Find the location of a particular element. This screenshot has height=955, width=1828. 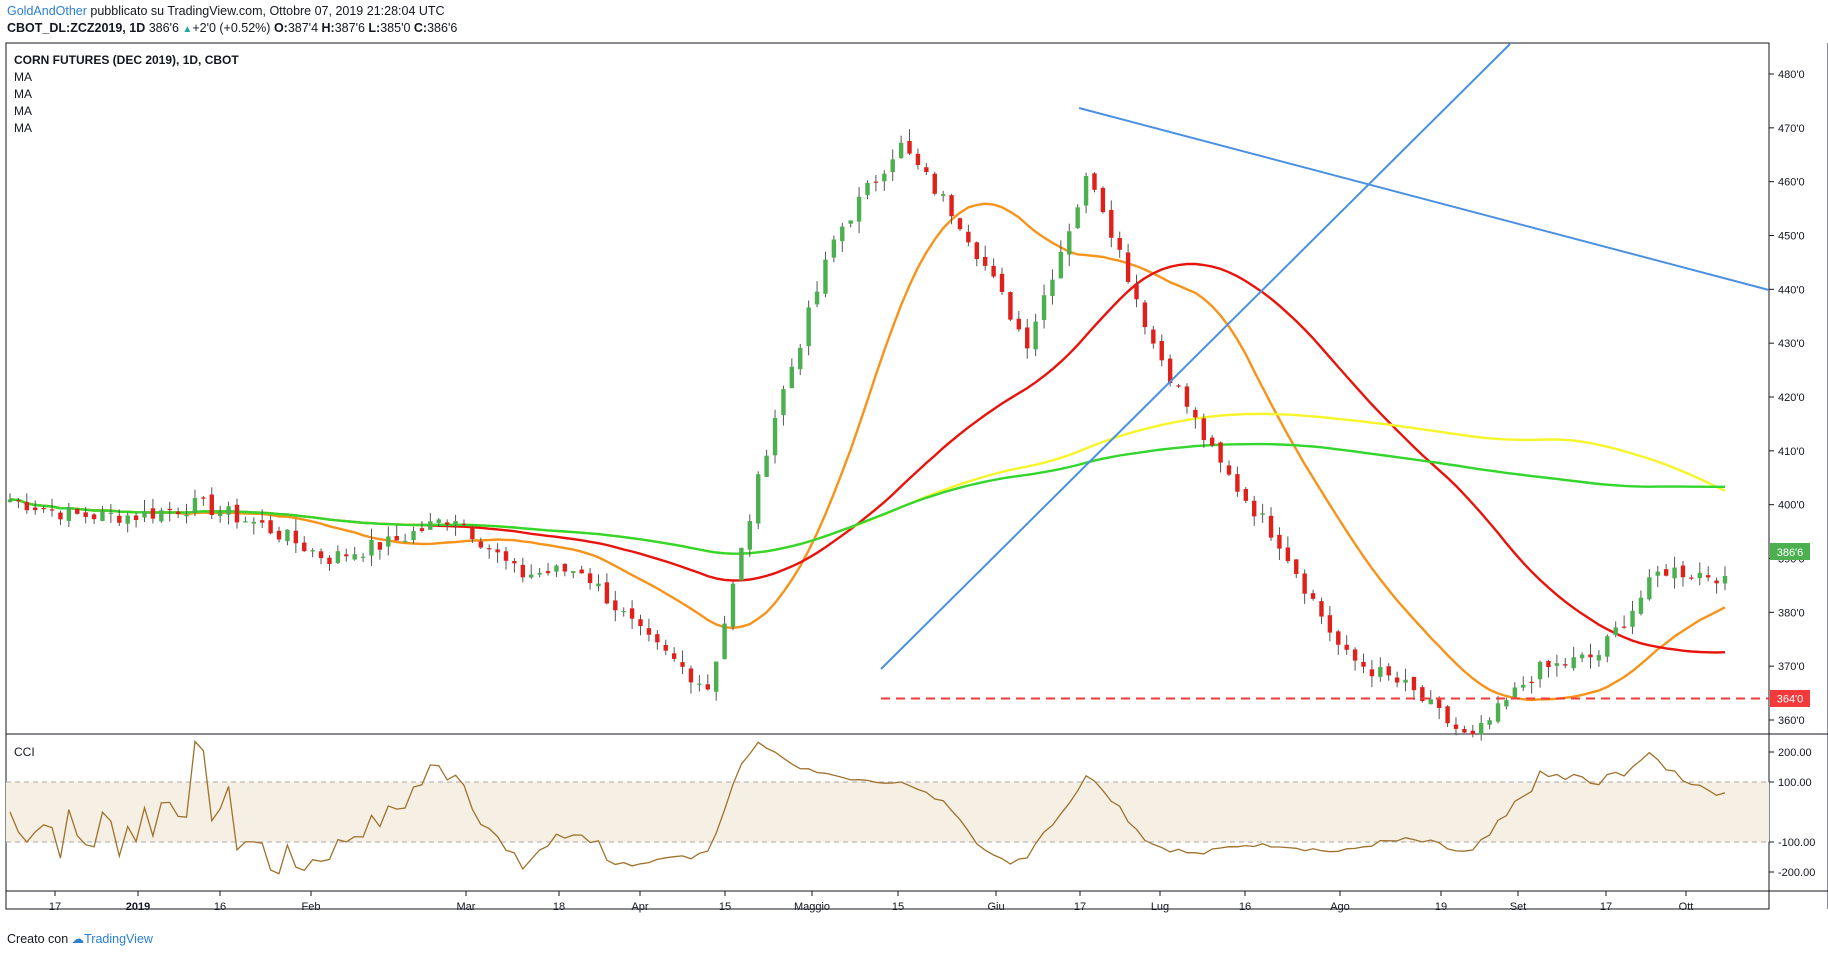

price-tick-label: 430'0 is located at coordinates (1791, 344).